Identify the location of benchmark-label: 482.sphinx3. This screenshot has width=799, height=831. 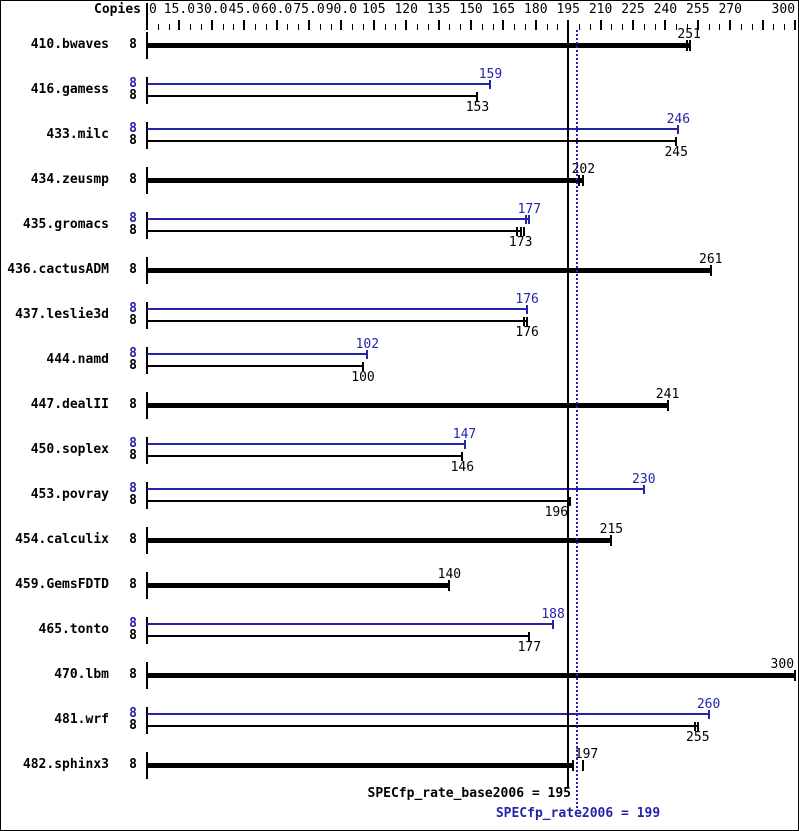
(65, 764).